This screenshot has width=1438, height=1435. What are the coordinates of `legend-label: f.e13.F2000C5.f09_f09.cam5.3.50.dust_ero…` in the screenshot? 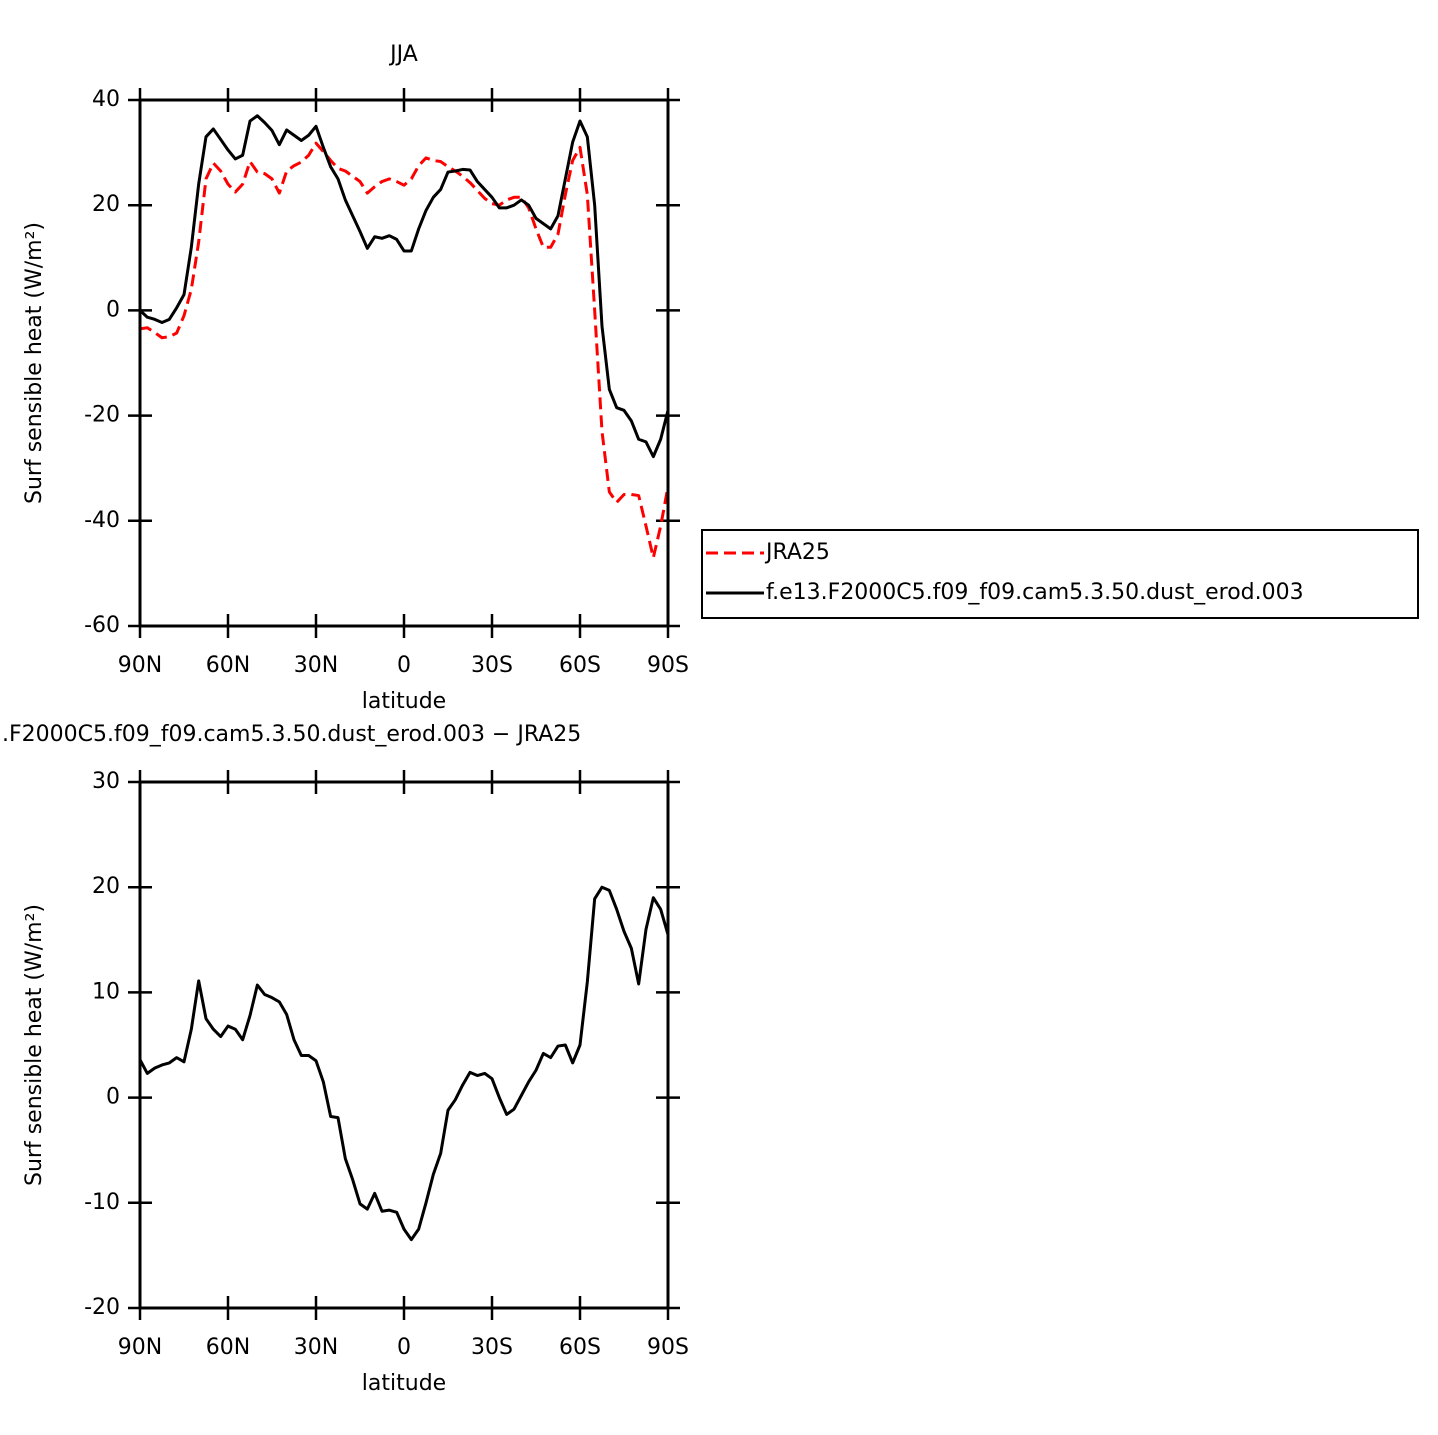 It's located at (1035, 592).